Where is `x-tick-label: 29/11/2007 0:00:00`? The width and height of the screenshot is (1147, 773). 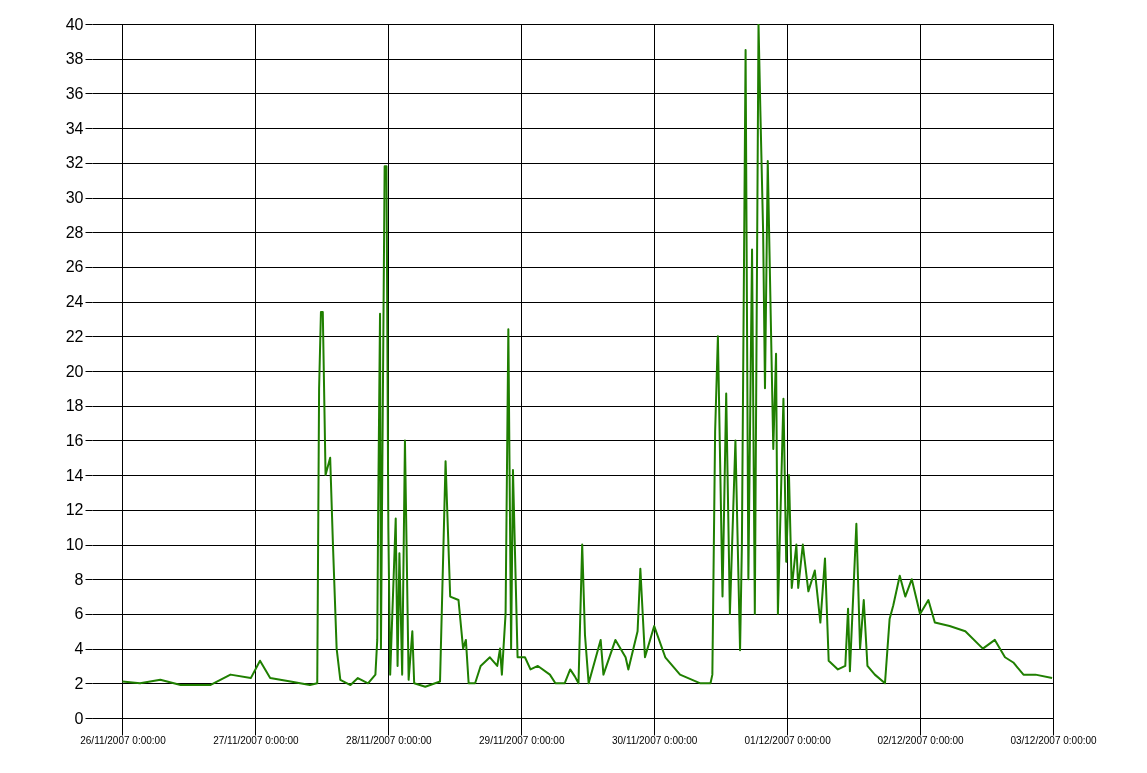
x-tick-label: 29/11/2007 0:00:00 is located at coordinates (522, 740).